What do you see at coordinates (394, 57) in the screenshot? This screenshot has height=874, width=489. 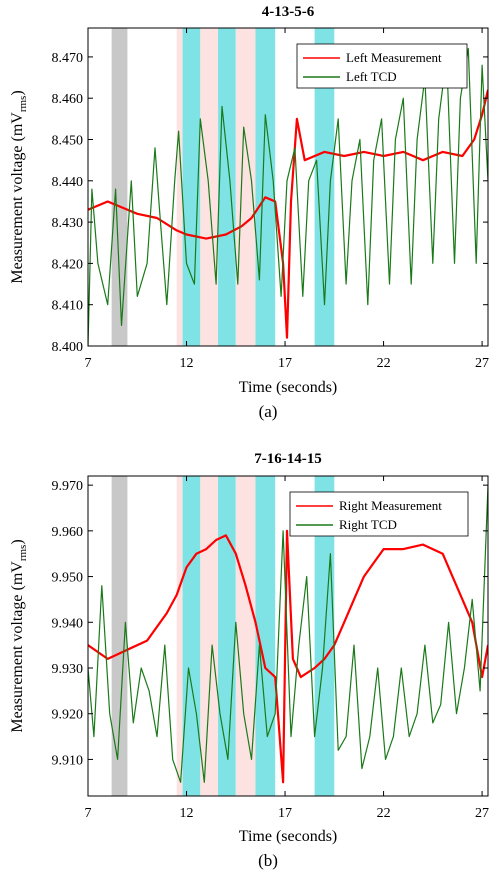 I see `legend-entry-a-0: Left Measurement` at bounding box center [394, 57].